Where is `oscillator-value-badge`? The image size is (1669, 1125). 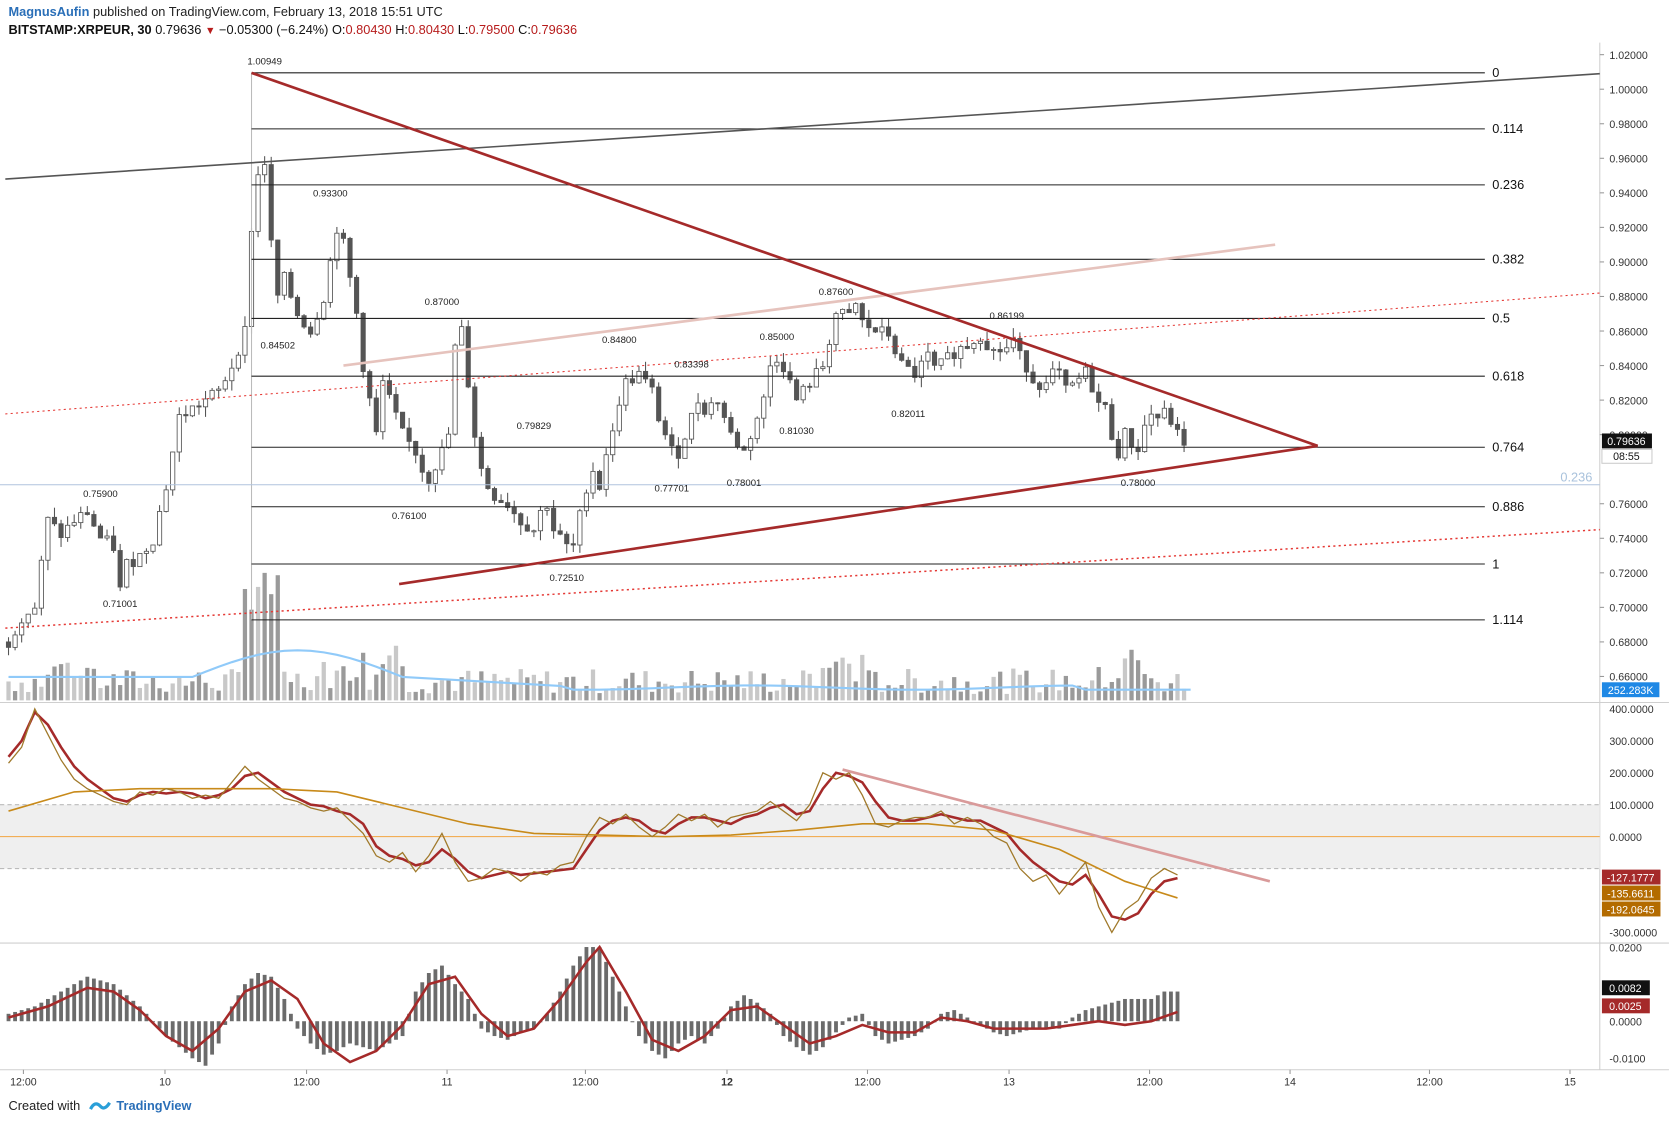
oscillator-value-badge is located at coordinates (1631, 877).